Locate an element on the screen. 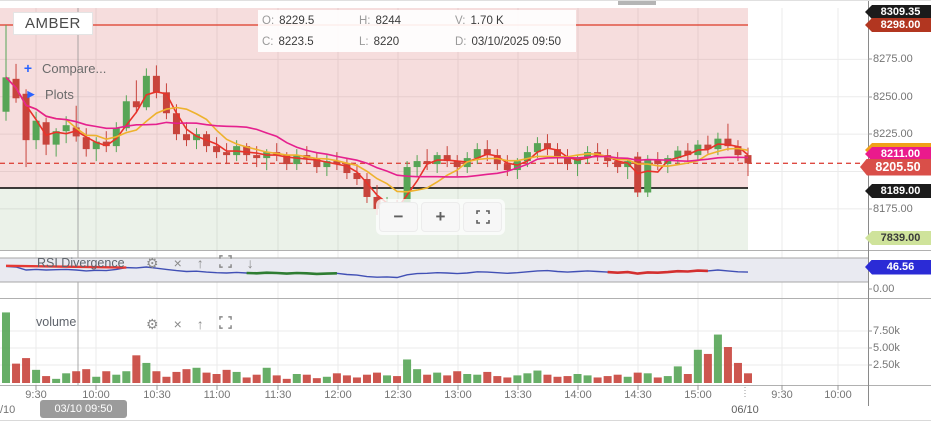 The height and width of the screenshot is (425, 931). volume-axis-label: 2.50k is located at coordinates (886, 365).